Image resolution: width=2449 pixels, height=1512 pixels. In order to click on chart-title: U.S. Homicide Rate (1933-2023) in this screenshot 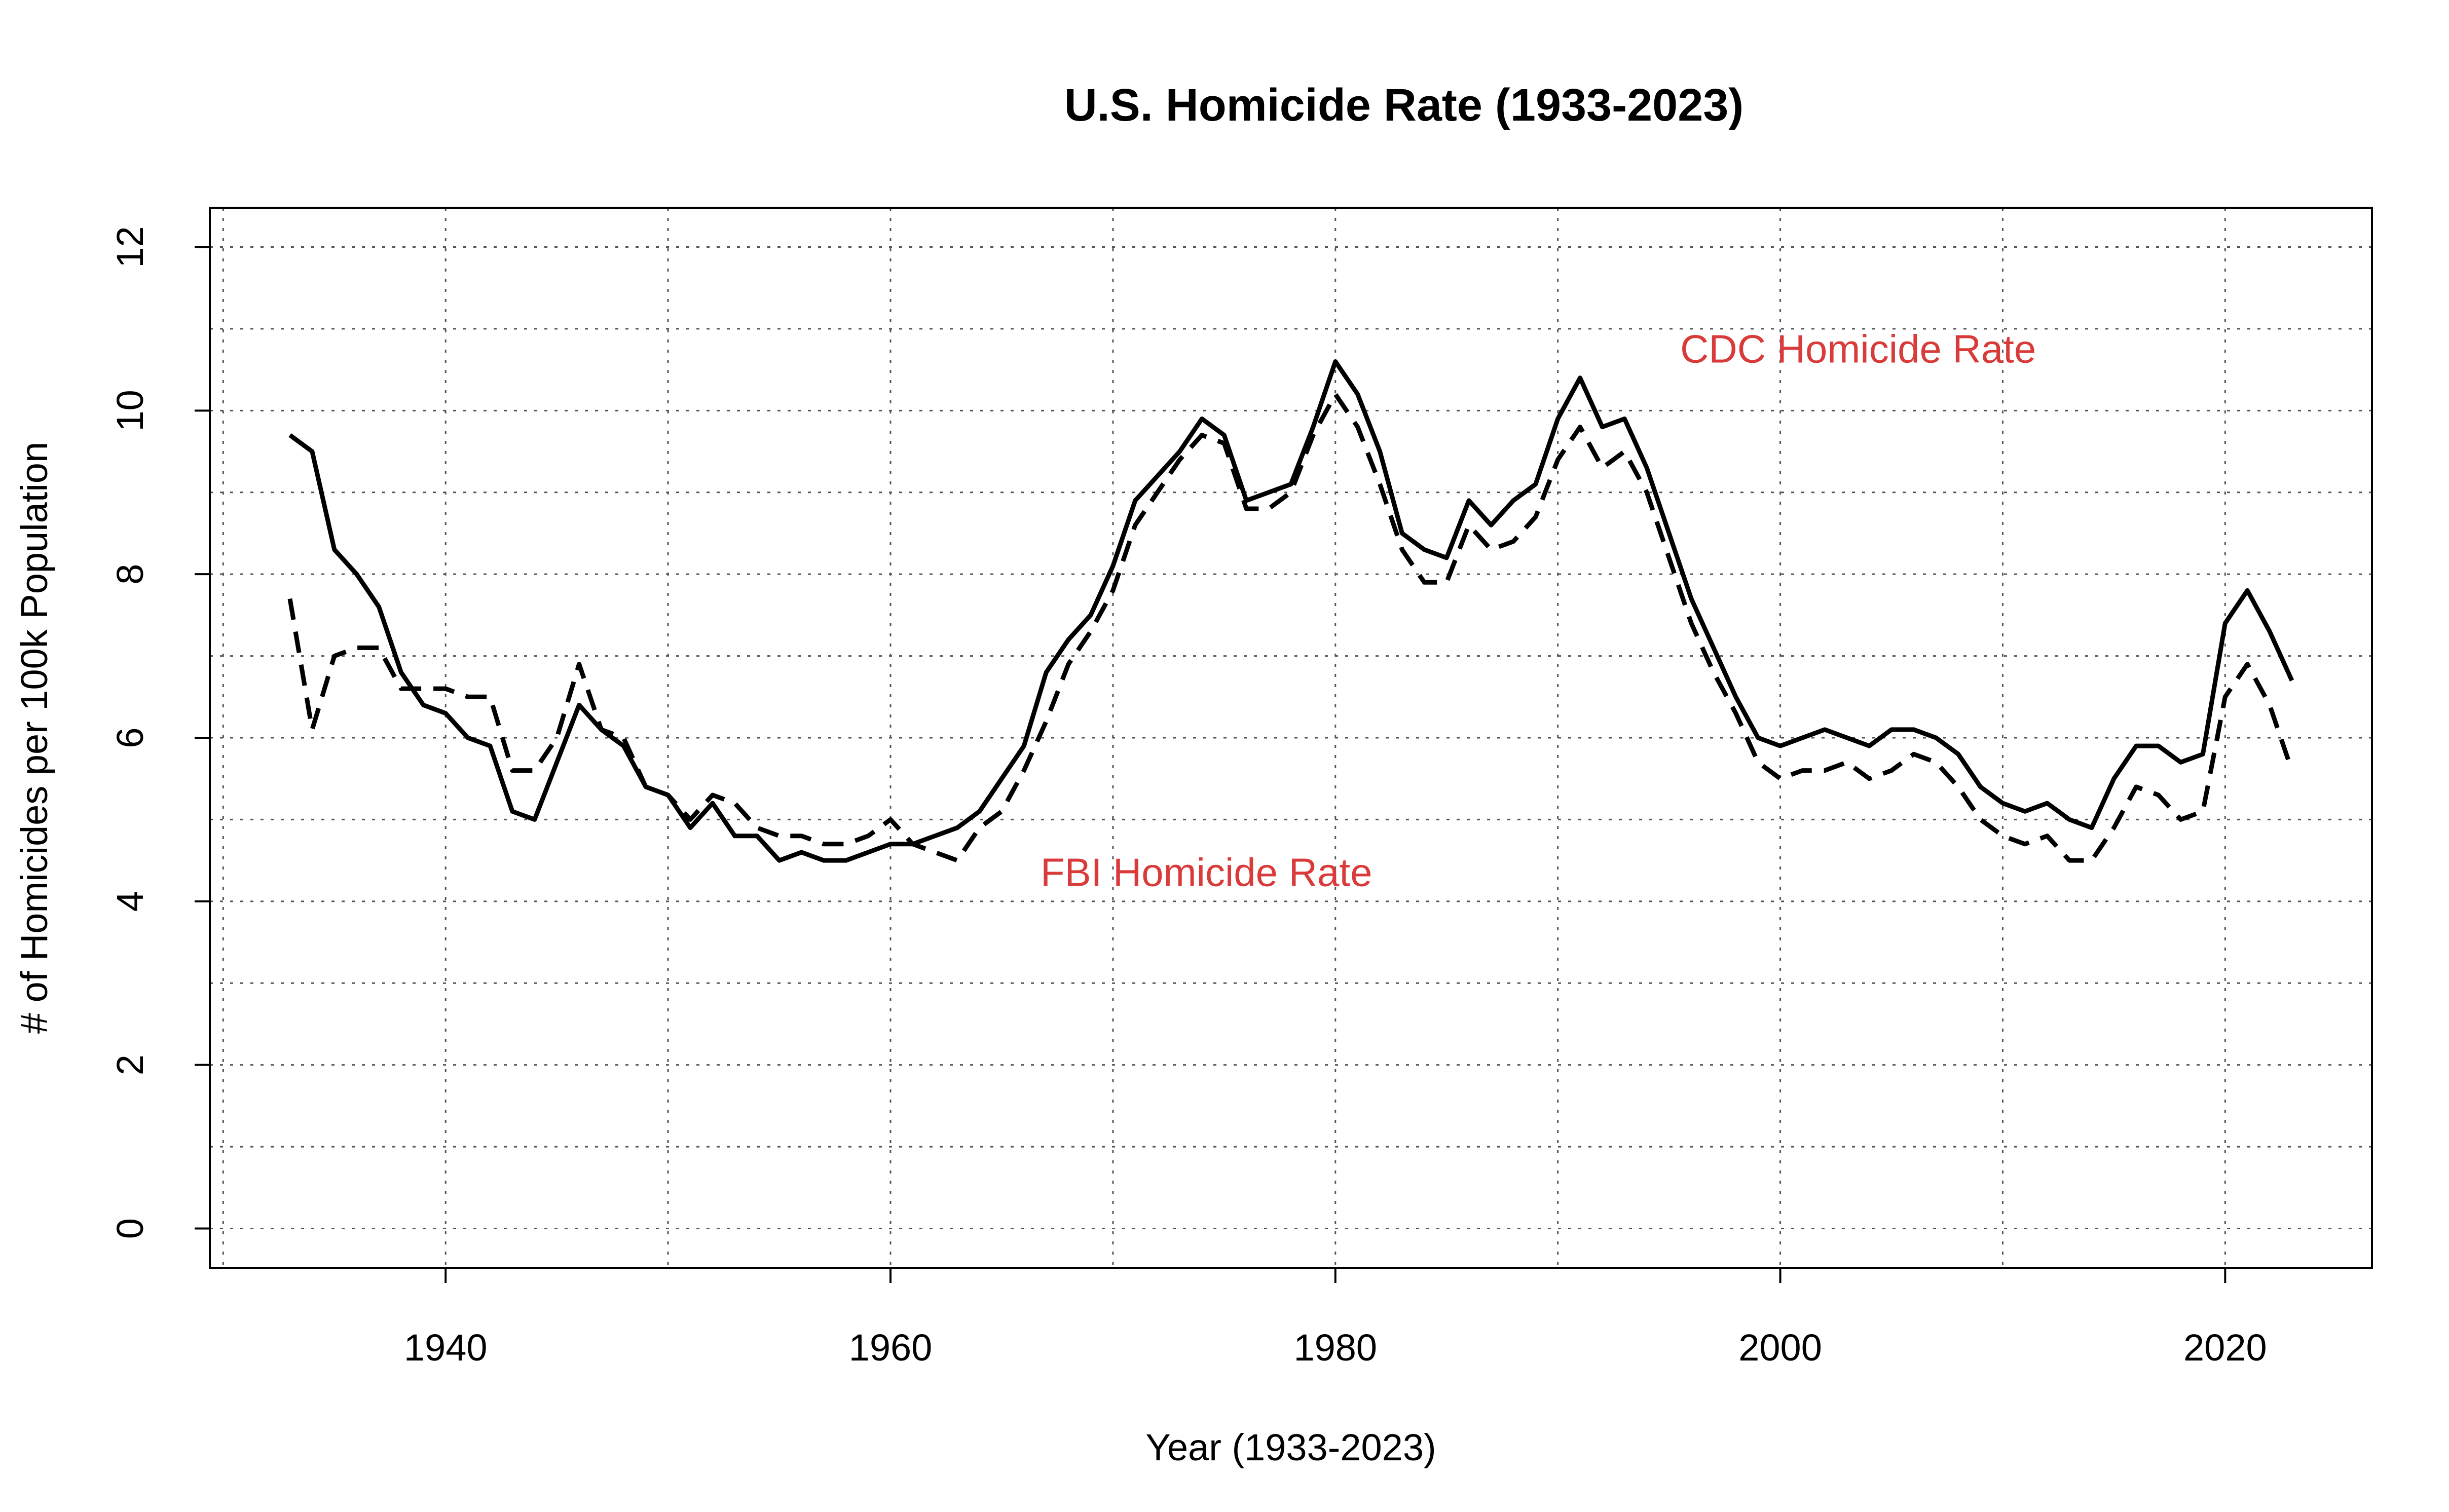, I will do `click(1404, 105)`.